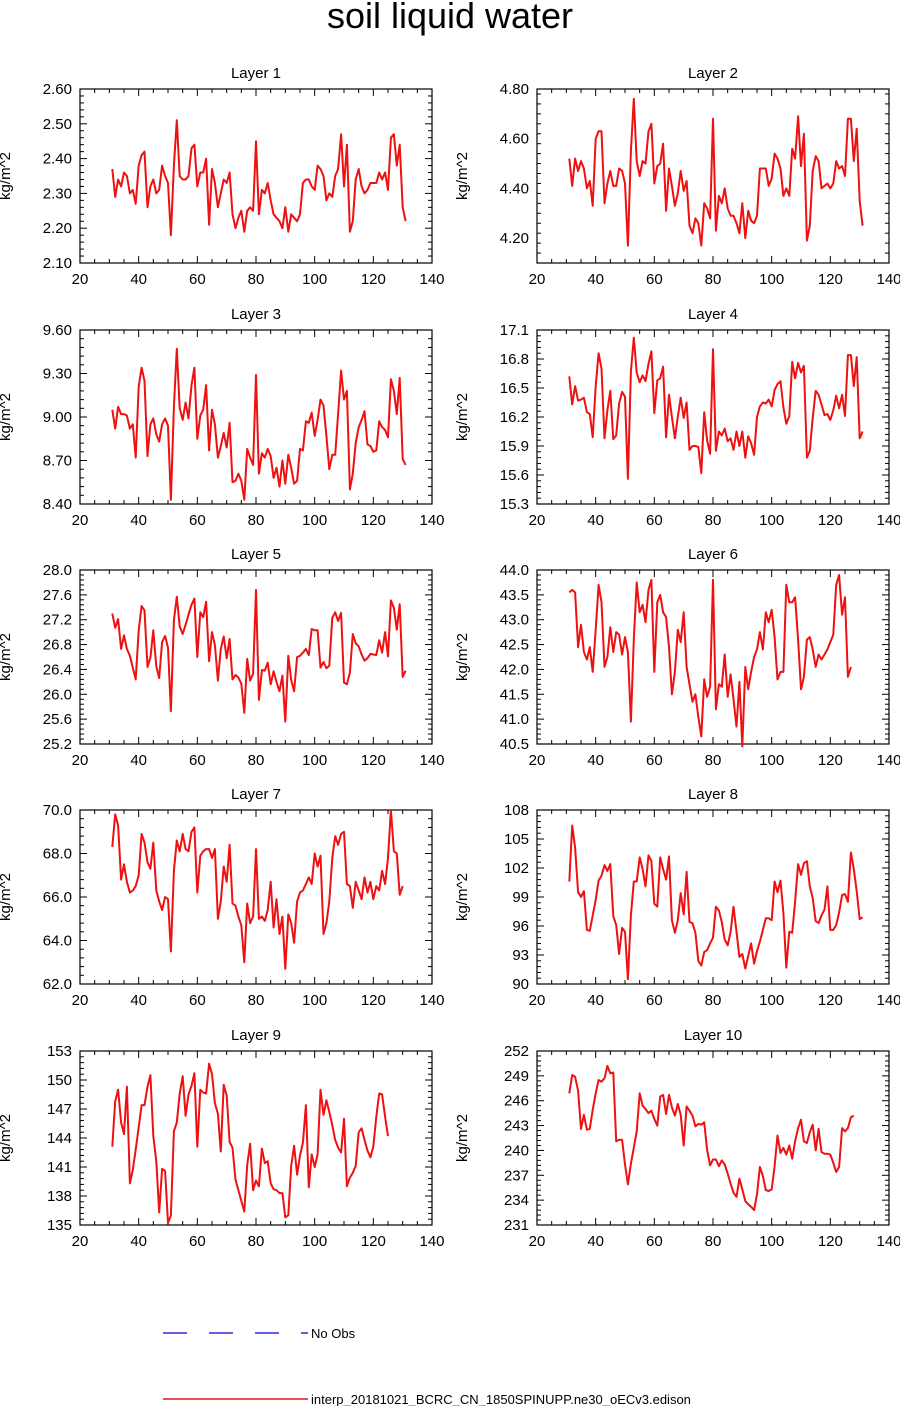 Image resolution: width=900 pixels, height=1411 pixels. Describe the element at coordinates (516, 1225) in the screenshot. I see `y-tick-label: 231` at that location.